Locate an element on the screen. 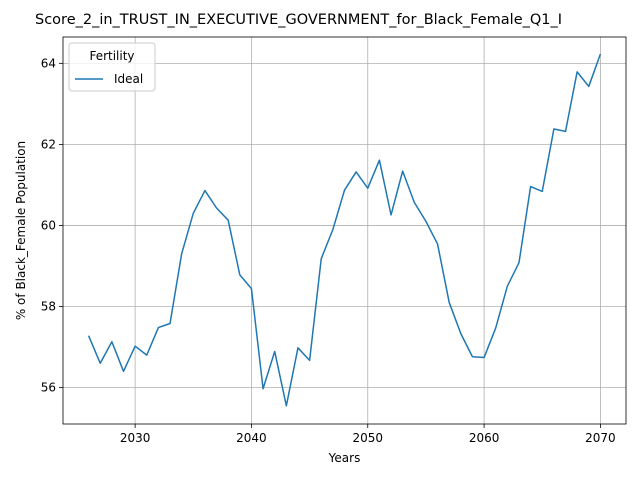  legend: Fertility Ideal is located at coordinates (112, 67).